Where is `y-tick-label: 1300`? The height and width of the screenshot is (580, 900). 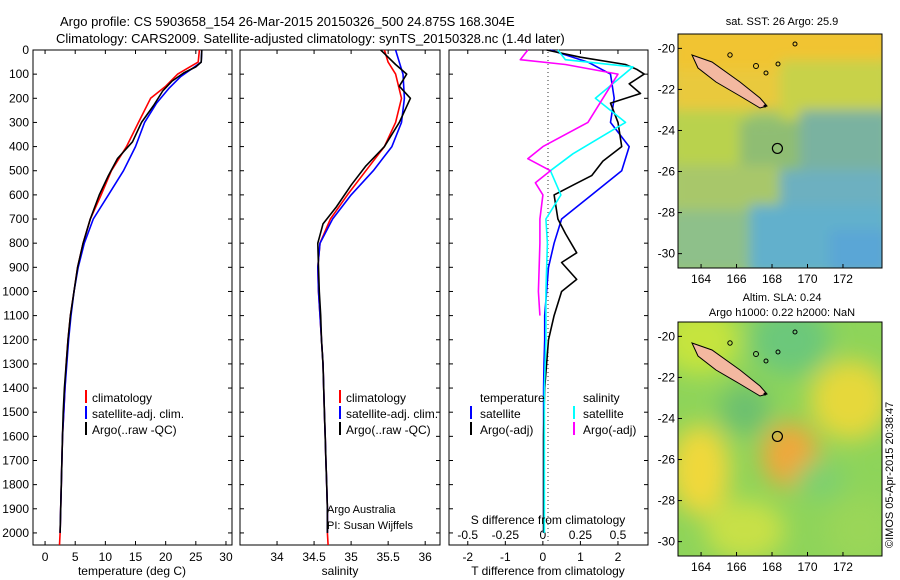 y-tick-label: 1300 is located at coordinates (15, 364).